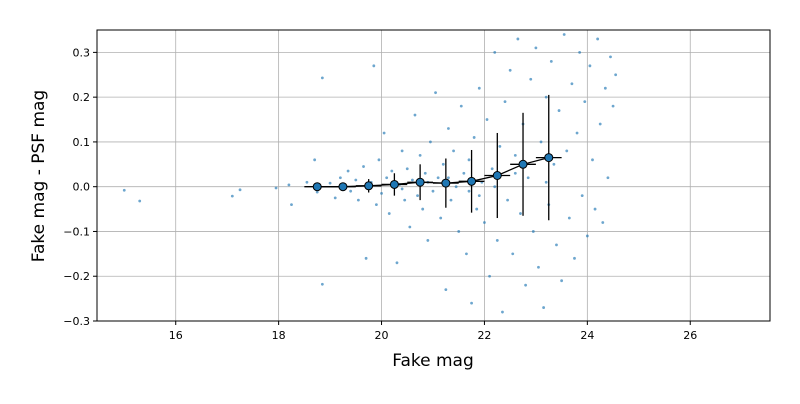  Describe the element at coordinates (587, 335) in the screenshot. I see `x-tick-label: 24` at that location.